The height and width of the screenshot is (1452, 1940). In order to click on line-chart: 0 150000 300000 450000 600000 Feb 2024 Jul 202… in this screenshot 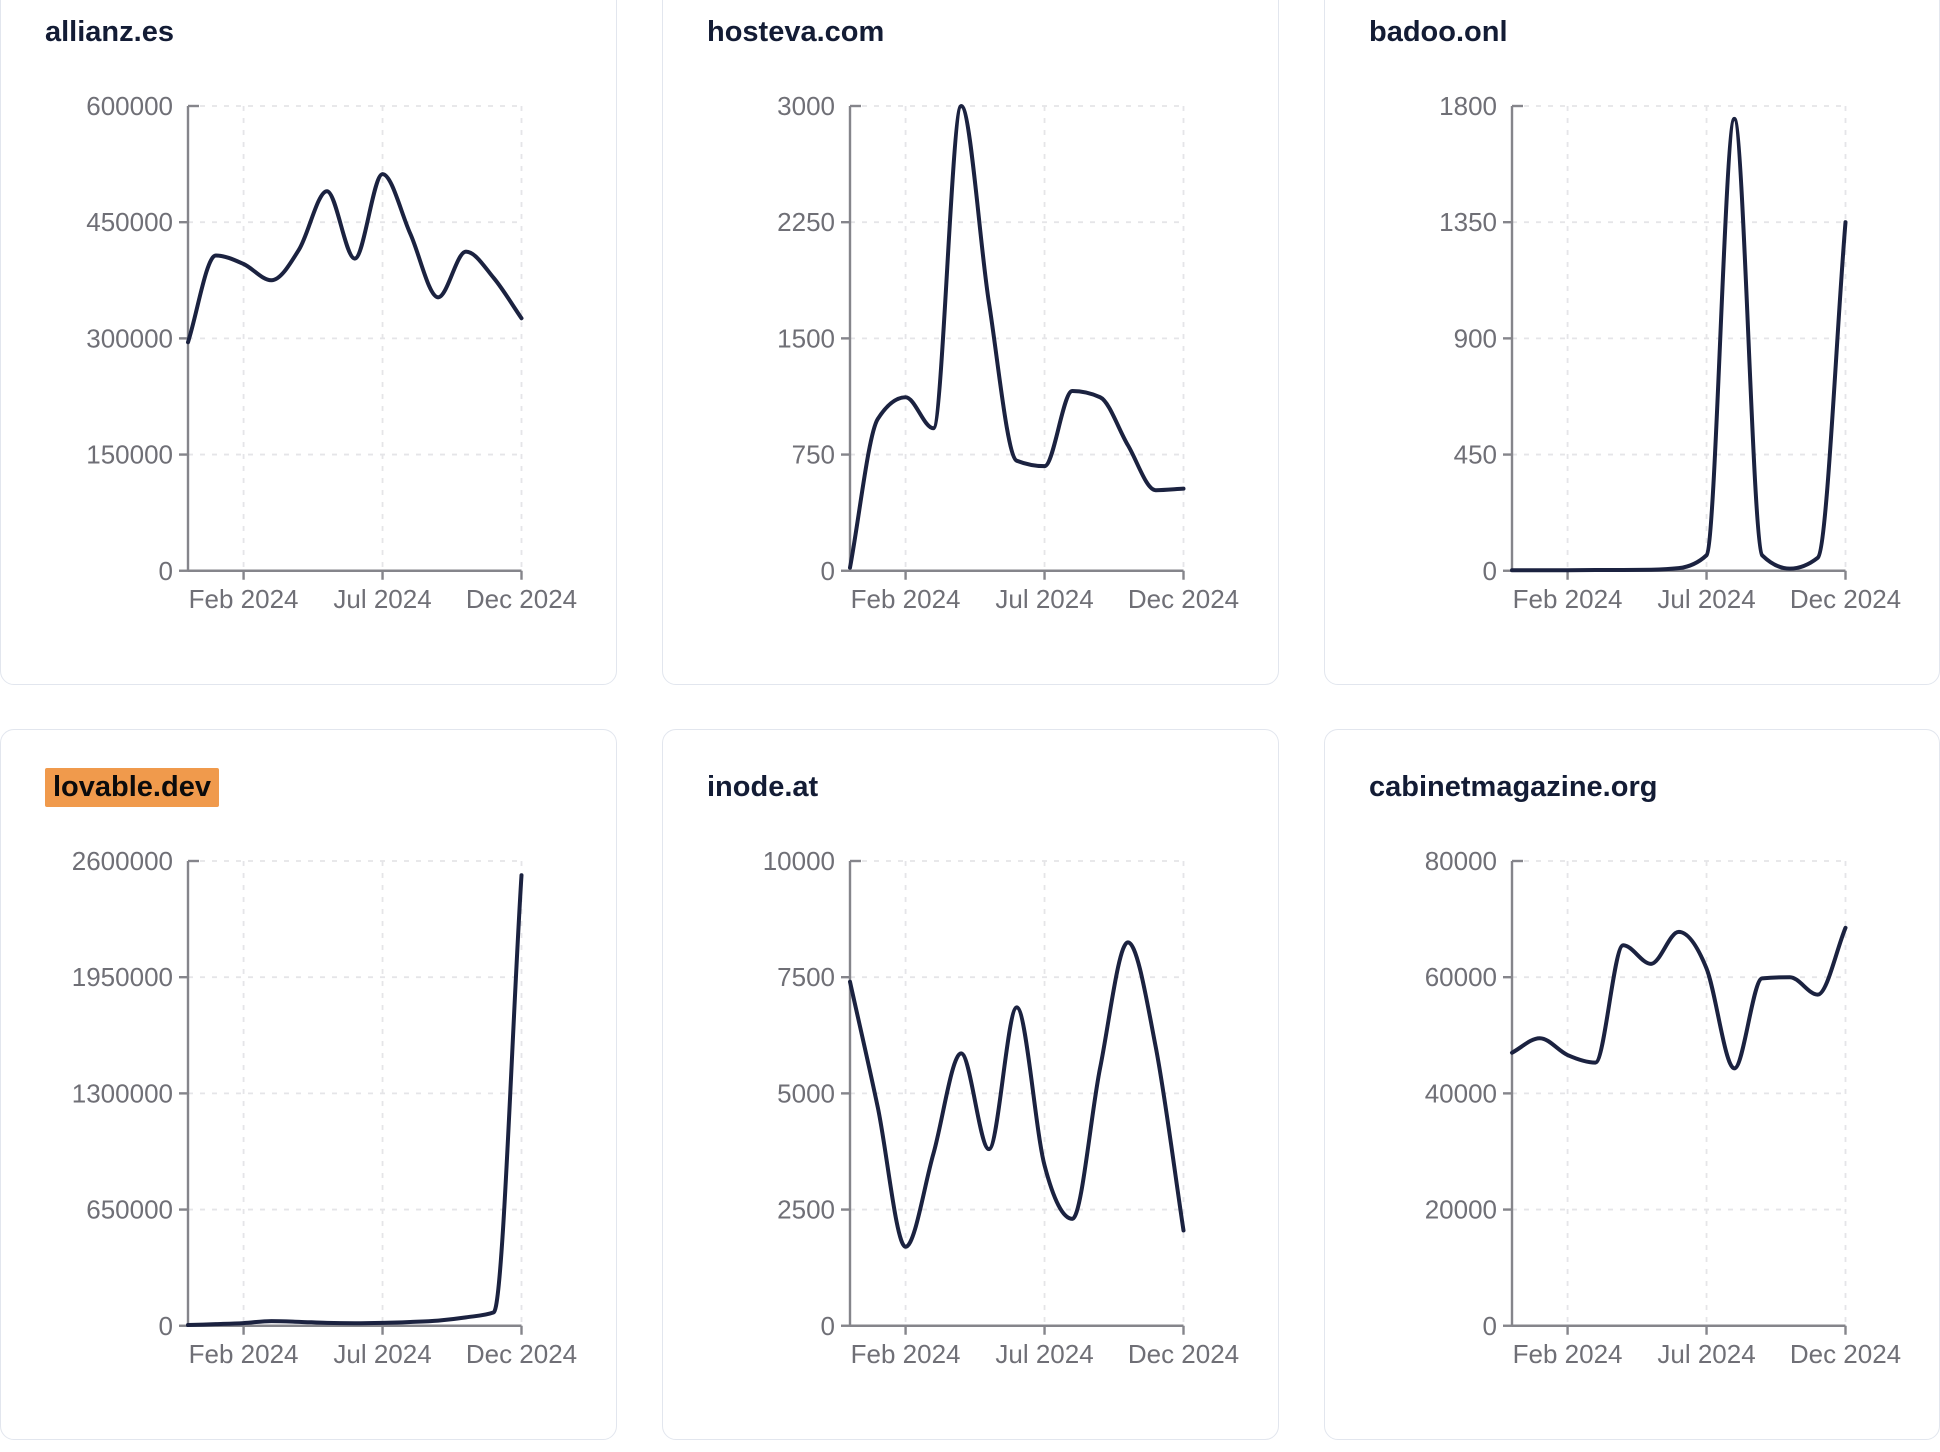, I will do `click(331, 352)`.